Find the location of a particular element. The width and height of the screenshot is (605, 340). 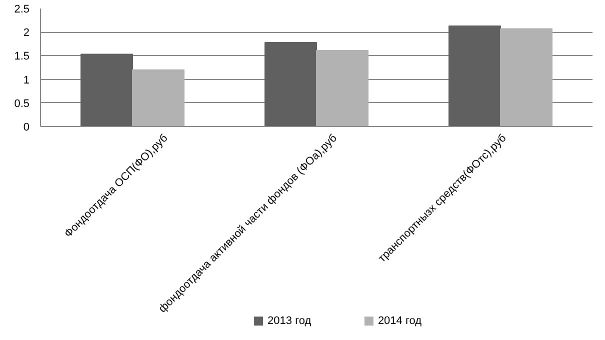

legend-label: 2013 год is located at coordinates (290, 321).